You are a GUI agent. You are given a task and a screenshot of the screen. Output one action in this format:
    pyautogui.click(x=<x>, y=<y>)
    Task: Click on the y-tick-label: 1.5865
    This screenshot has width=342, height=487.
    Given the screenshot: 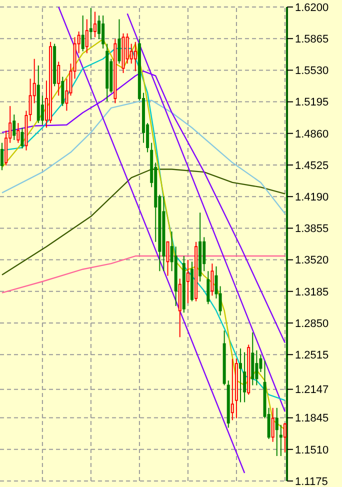 What is the action you would take?
    pyautogui.click(x=312, y=40)
    